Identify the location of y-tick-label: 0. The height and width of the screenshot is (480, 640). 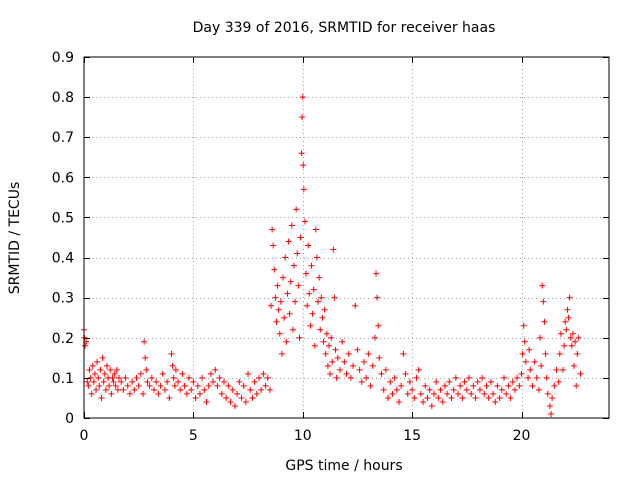
(69, 419).